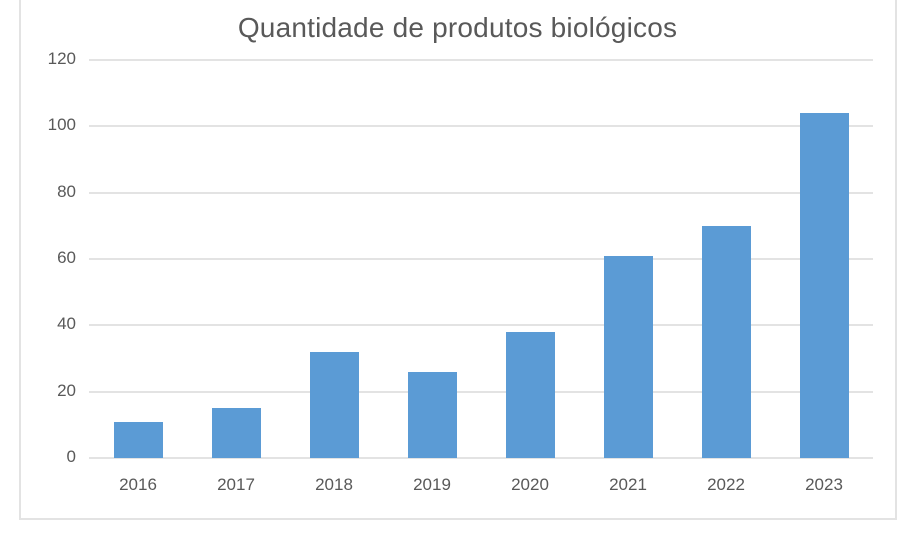  I want to click on bar-2022, so click(726, 341).